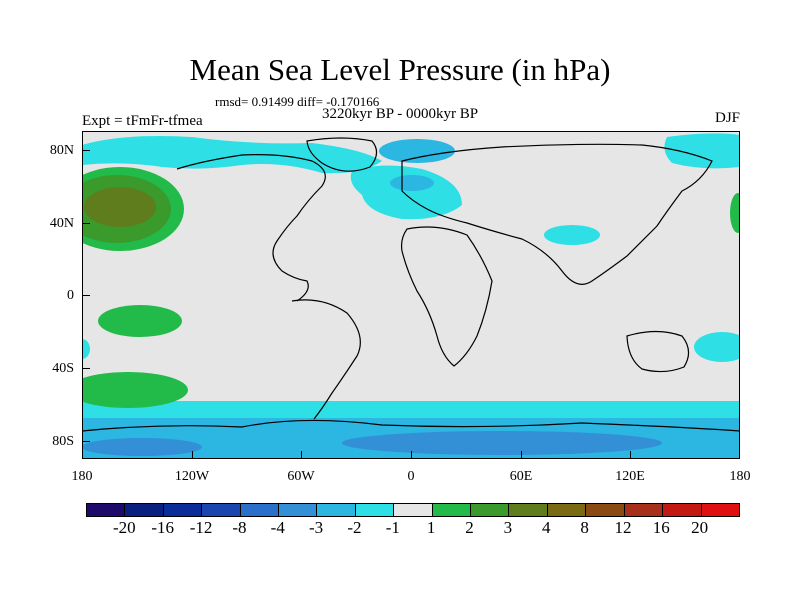  What do you see at coordinates (521, 476) in the screenshot?
I see `x-label-60e: 60E` at bounding box center [521, 476].